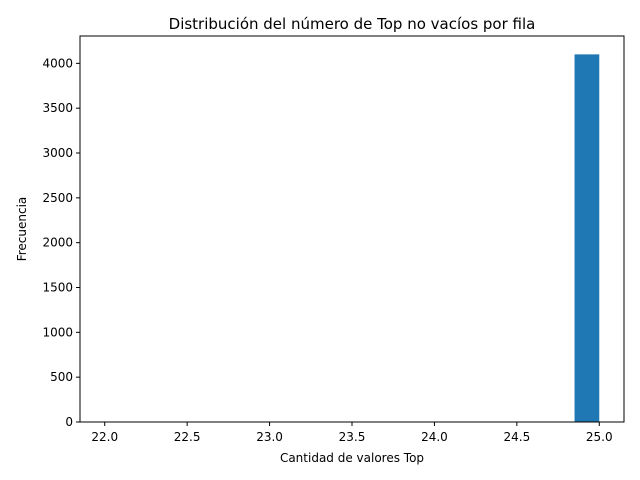 This screenshot has width=640, height=480. Describe the element at coordinates (57, 108) in the screenshot. I see `y-tick-label: 3500` at that location.